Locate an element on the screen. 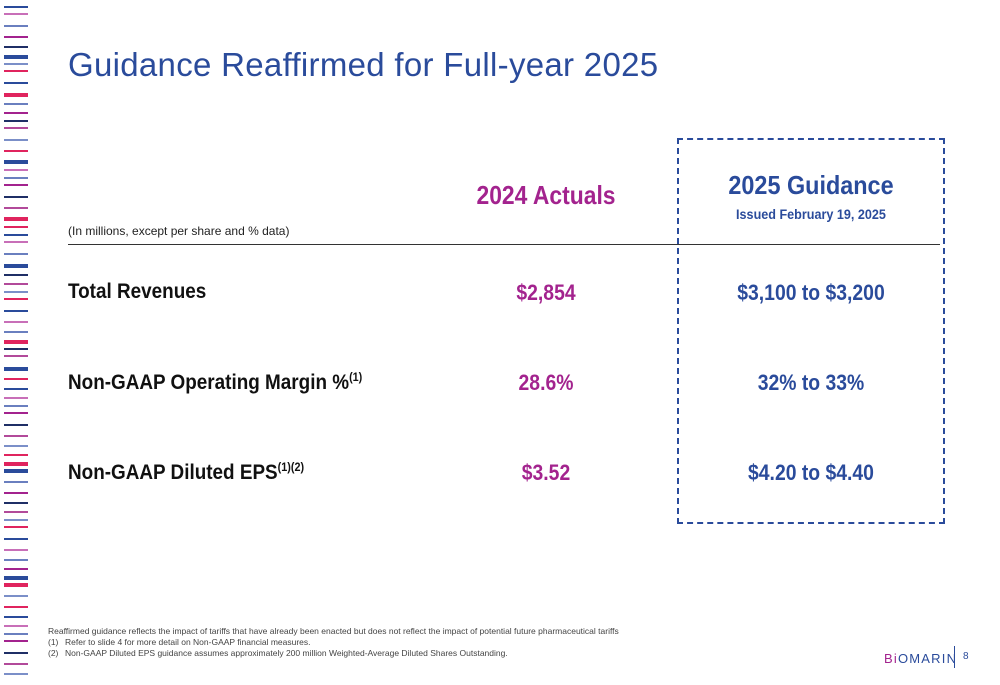  row-label-text: Total Revenues is located at coordinates (137, 291).